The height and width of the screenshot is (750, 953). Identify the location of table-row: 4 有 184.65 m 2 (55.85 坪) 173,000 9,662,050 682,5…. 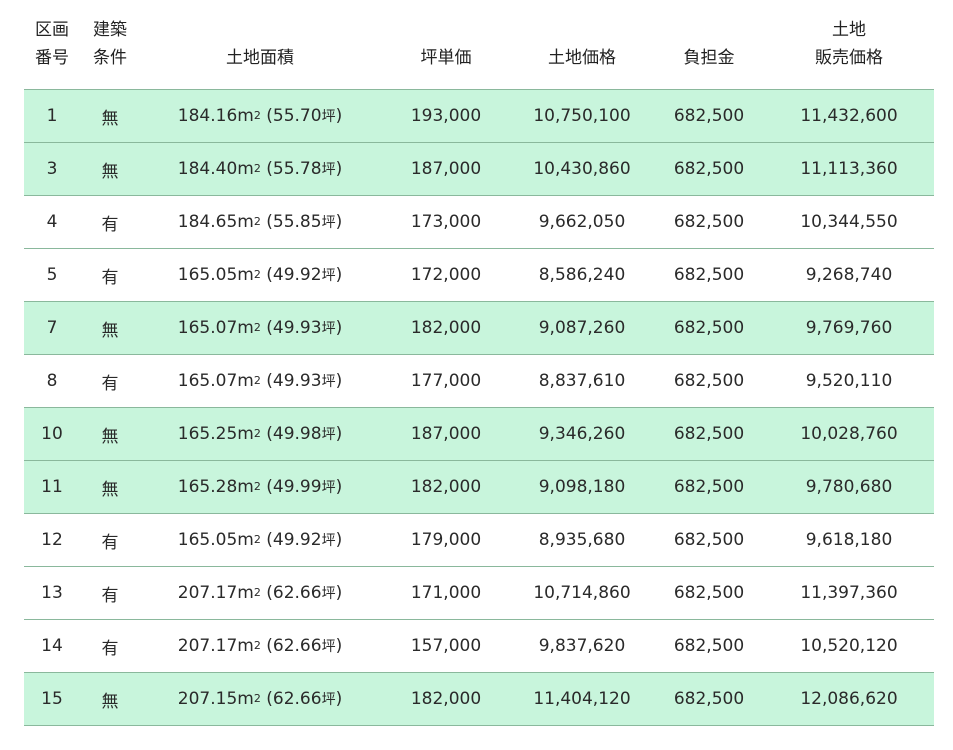
(479, 221).